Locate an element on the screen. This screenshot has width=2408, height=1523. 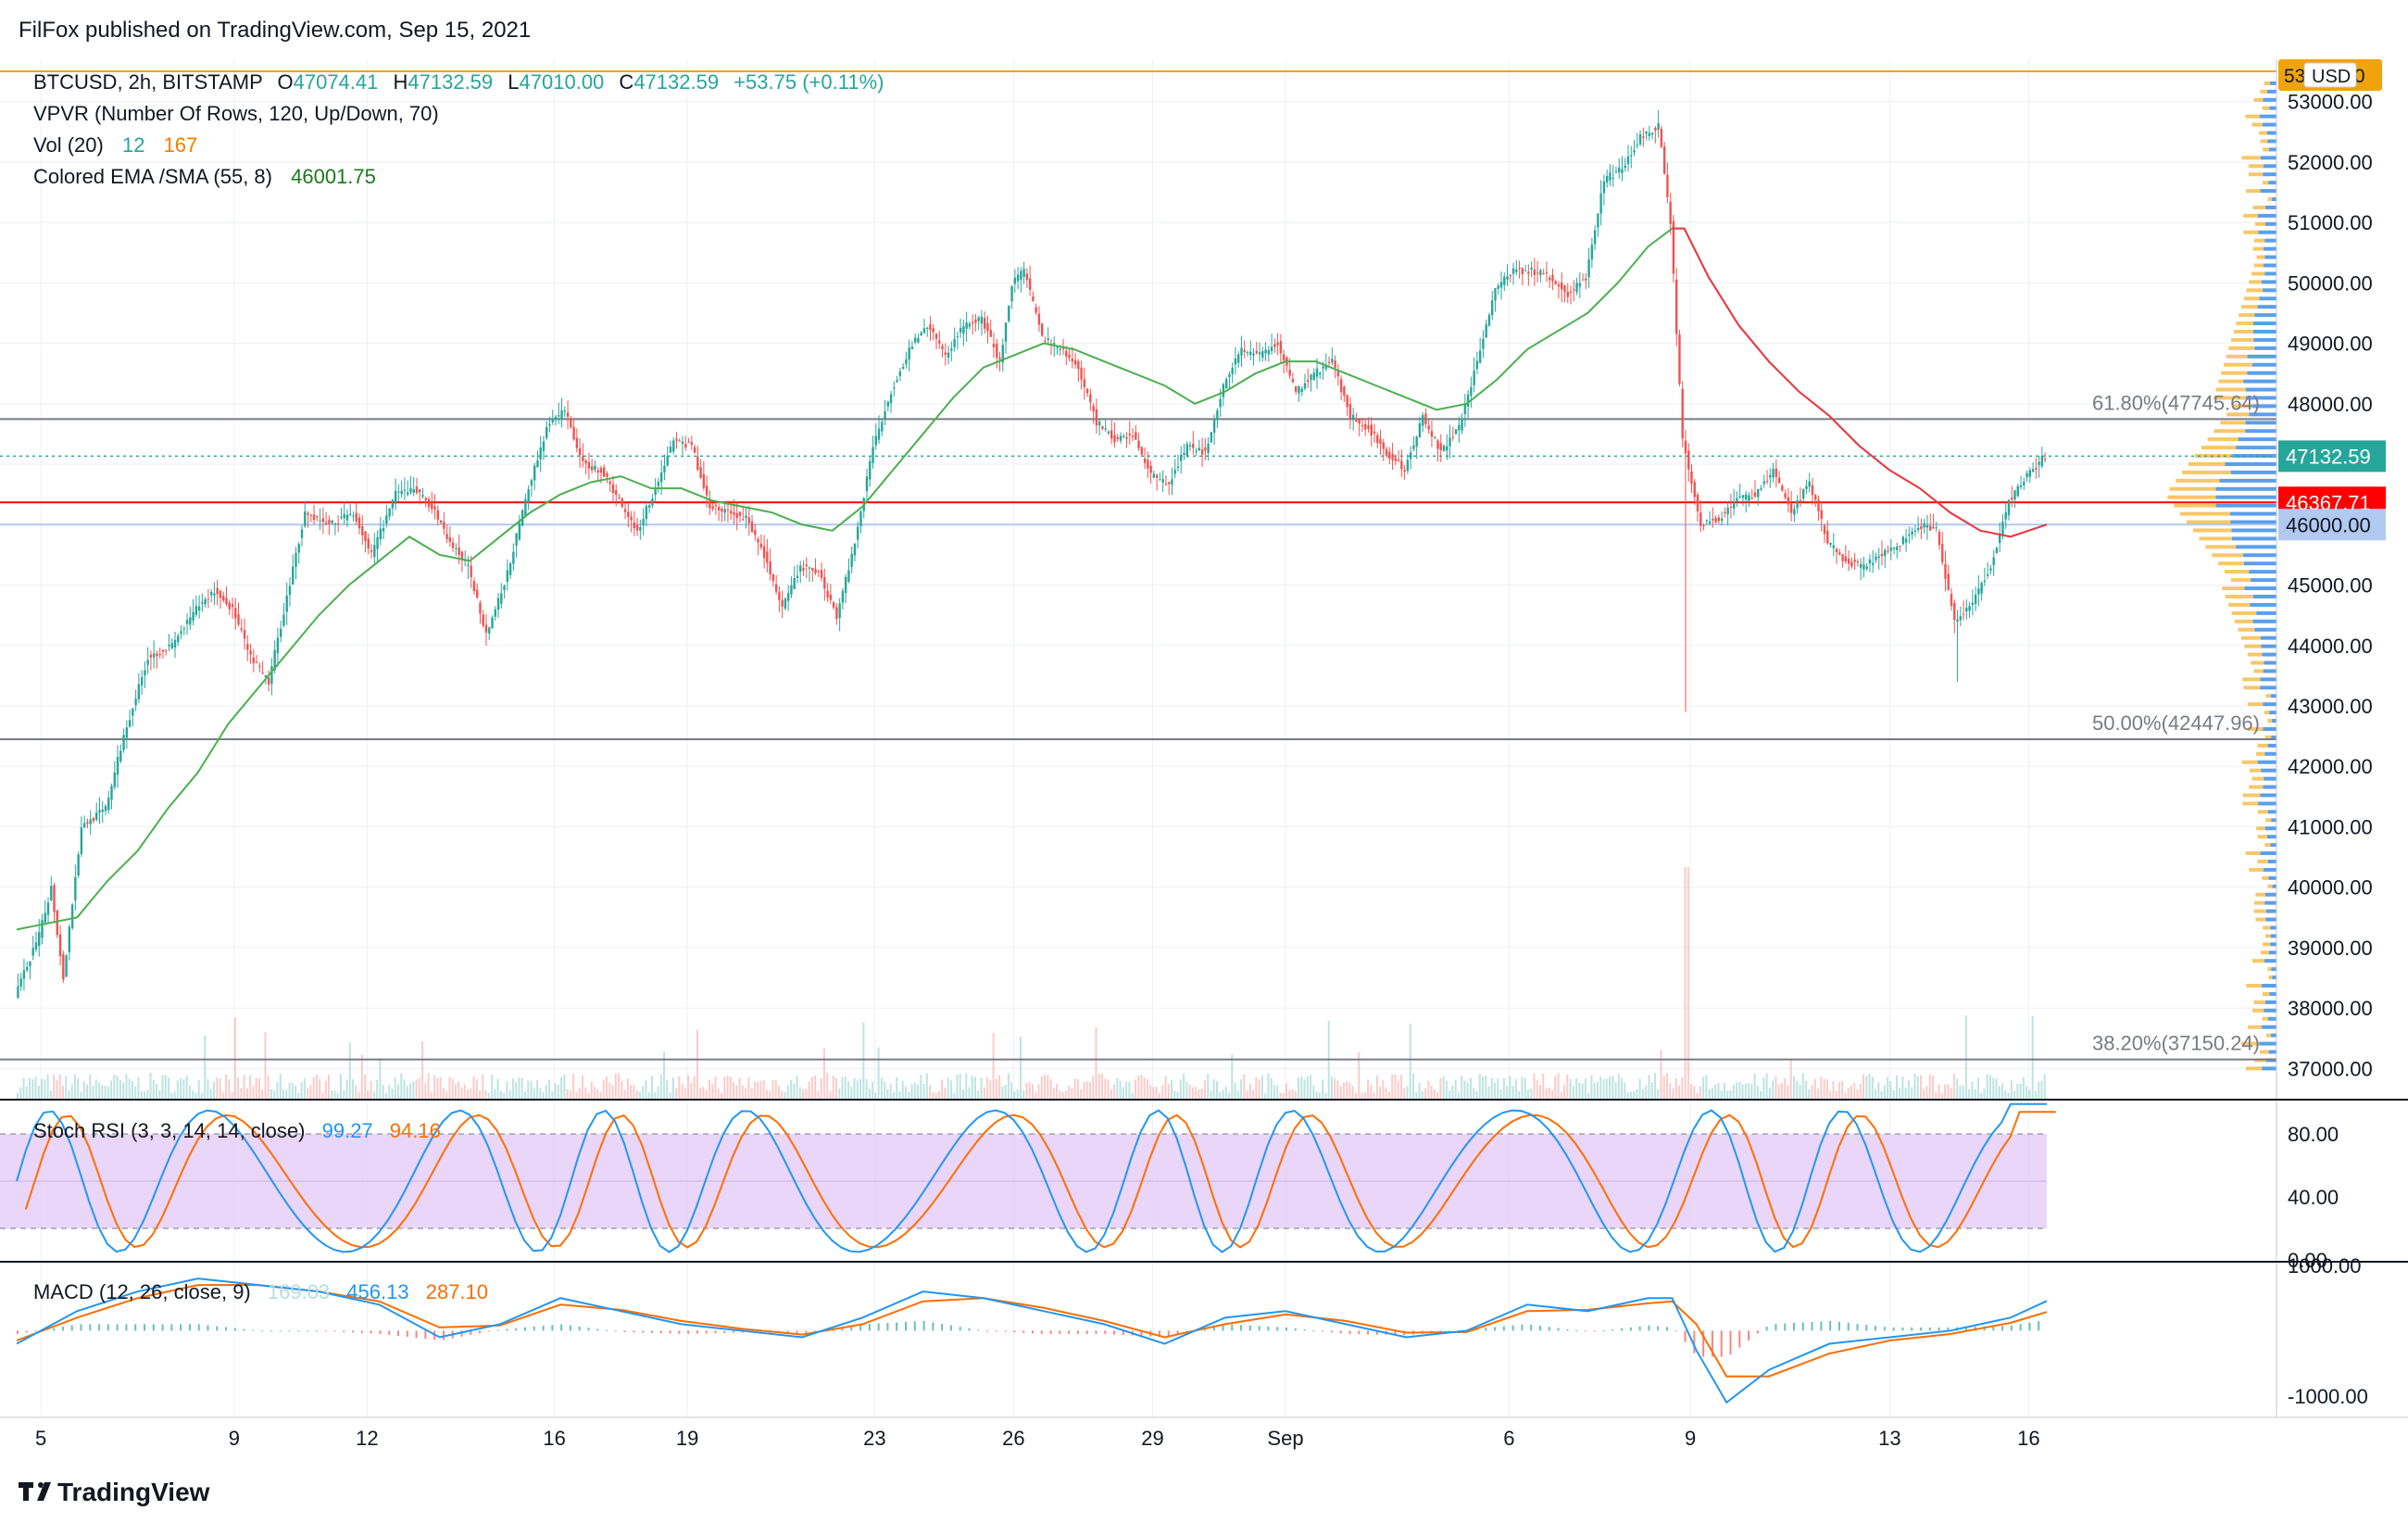
time-axis: 5 9 12 16 19 23 26 29 Sep 6 9 13 16 is located at coordinates (1037, 1438).